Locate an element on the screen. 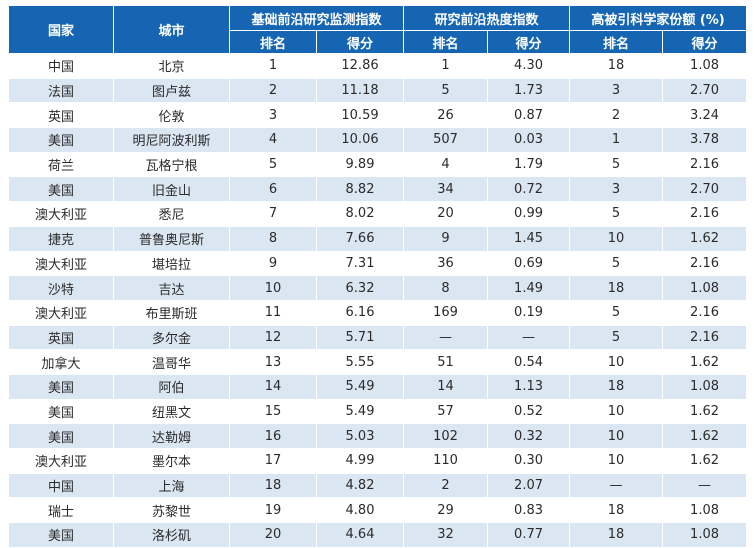 This screenshot has width=755, height=548. header-frontier-heat-index: 研究前沿热度指数 is located at coordinates (487, 18).